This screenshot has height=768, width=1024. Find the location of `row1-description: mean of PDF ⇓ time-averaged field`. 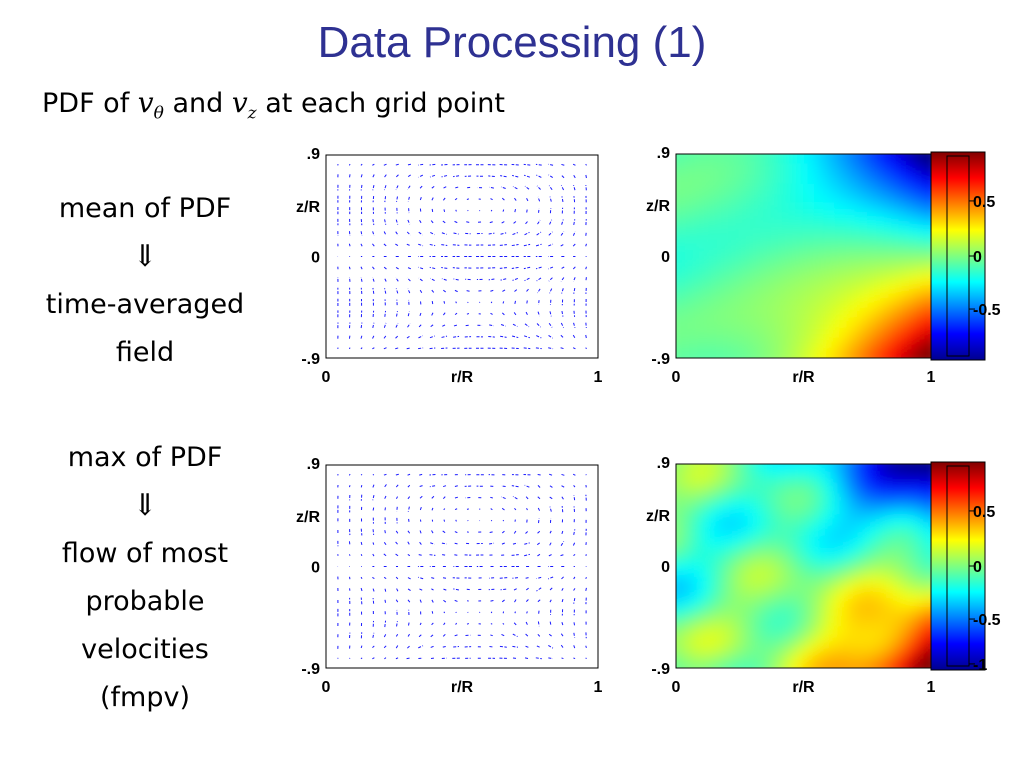

row1-description: mean of PDF ⇓ time-averaged field is located at coordinates (145, 281).